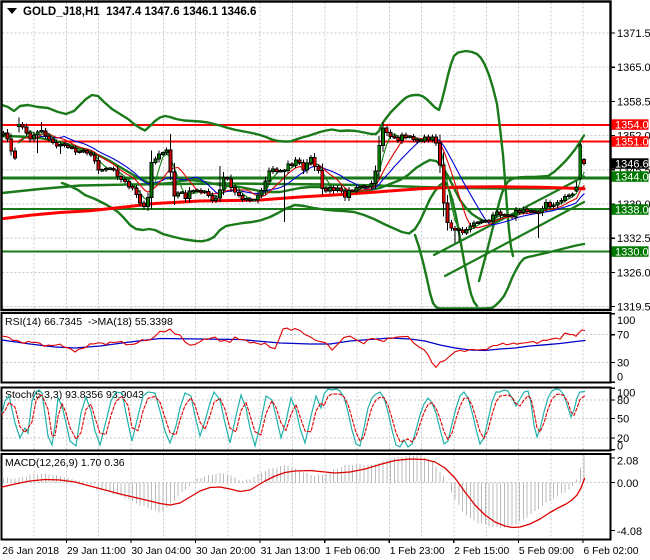  I want to click on svg-text:RSI(14) 66.7345 ->MA(18) 55.3: RSI(14) 66.7345 ->MA(18) 55.3398, so click(89, 322).